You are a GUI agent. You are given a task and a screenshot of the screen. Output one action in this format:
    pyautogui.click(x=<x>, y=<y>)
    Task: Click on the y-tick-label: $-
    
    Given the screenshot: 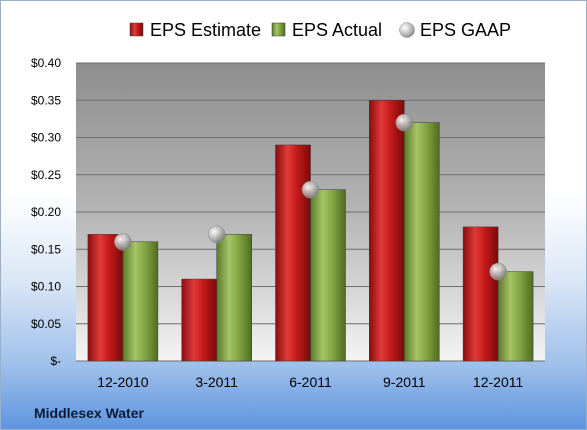 What is the action you would take?
    pyautogui.click(x=55, y=361)
    